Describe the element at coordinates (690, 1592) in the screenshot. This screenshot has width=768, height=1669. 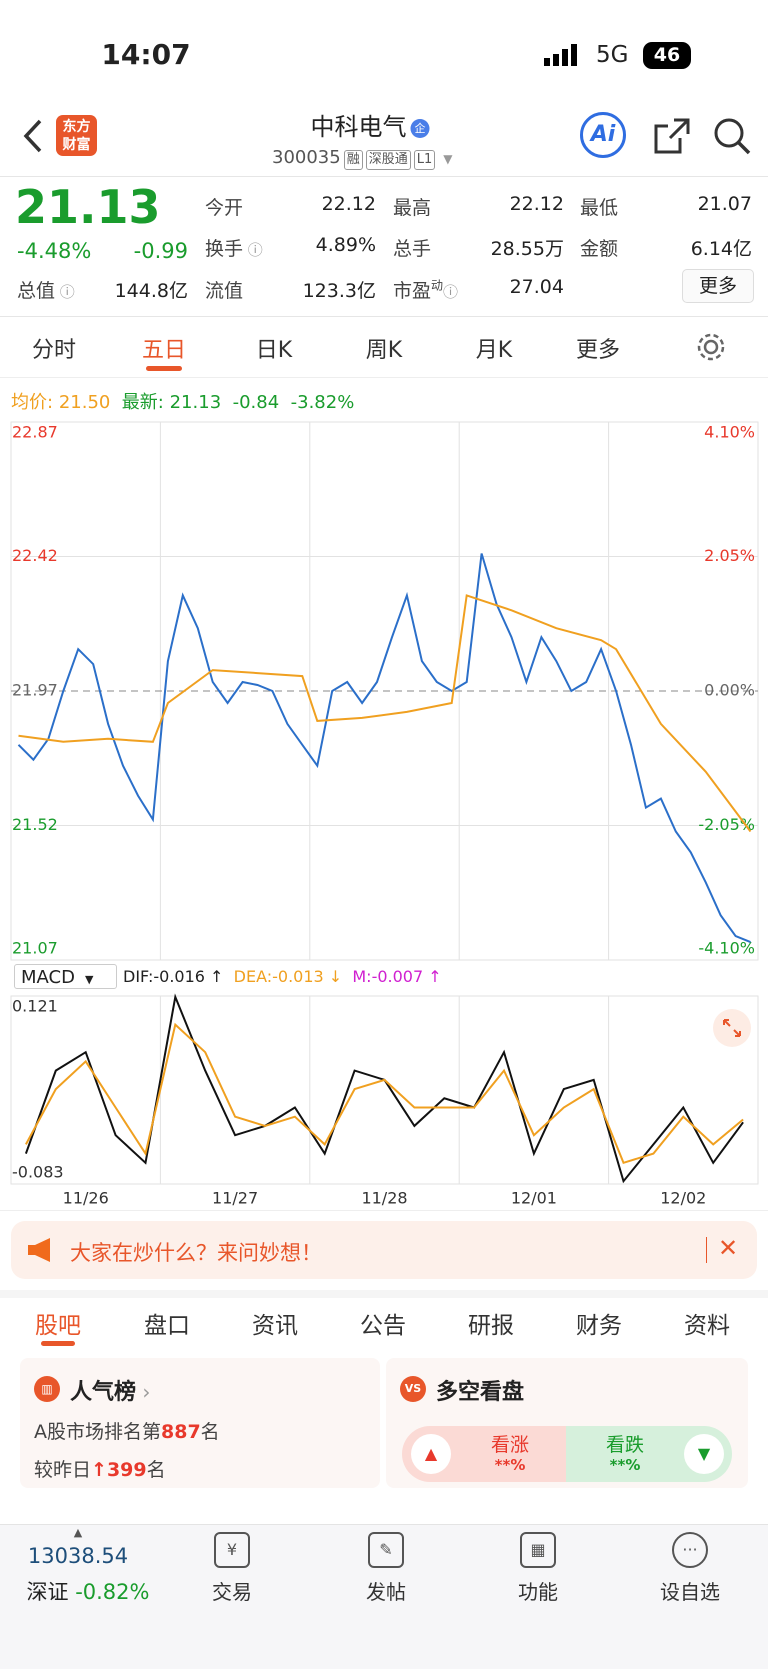
I see `nav-label: 设自选` at that location.